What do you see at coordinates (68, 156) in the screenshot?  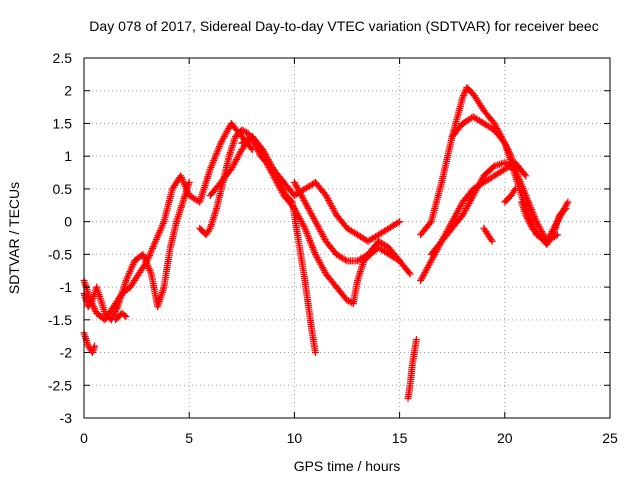 I see `y-tick-label: 1` at bounding box center [68, 156].